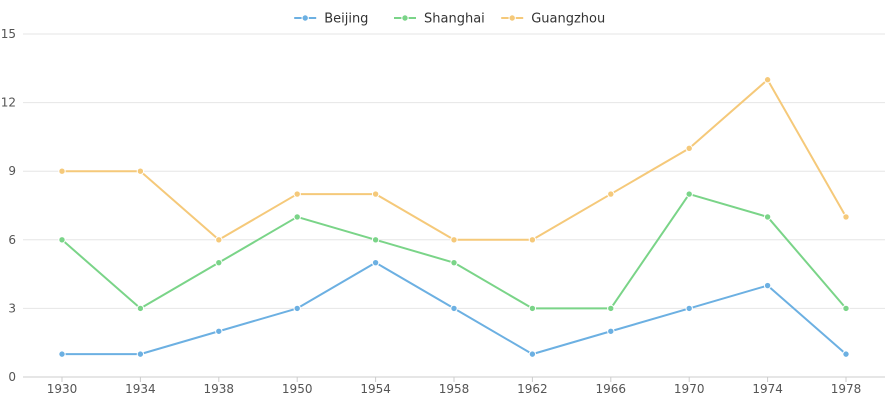  I want to click on legend-label: Guangzhou, so click(568, 19).